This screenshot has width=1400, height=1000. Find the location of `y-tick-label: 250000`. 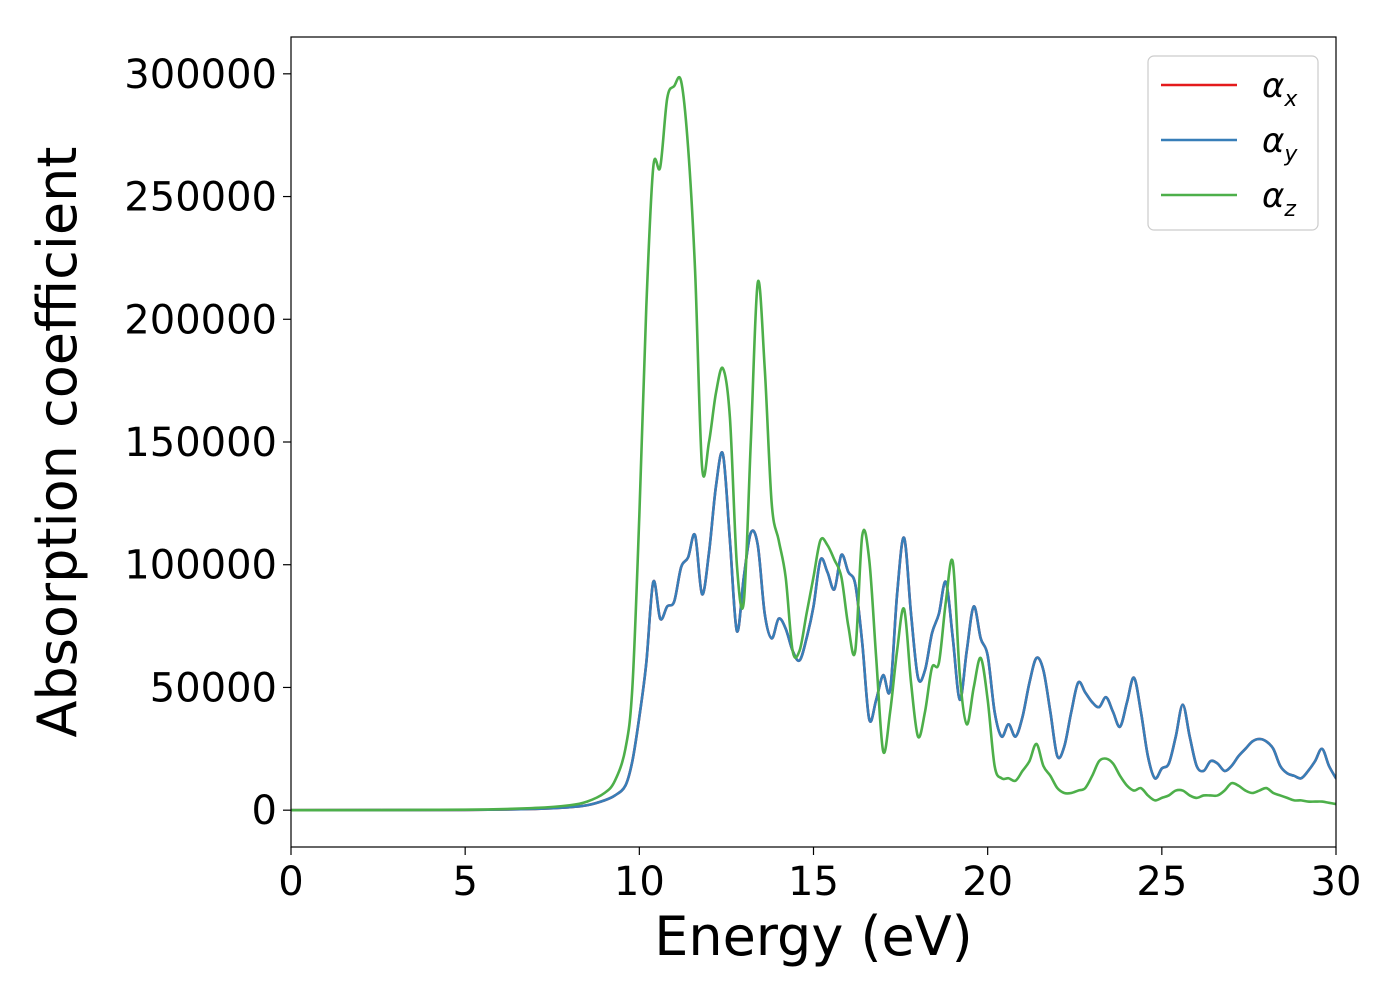

y-tick-label: 250000 is located at coordinates (200, 198).